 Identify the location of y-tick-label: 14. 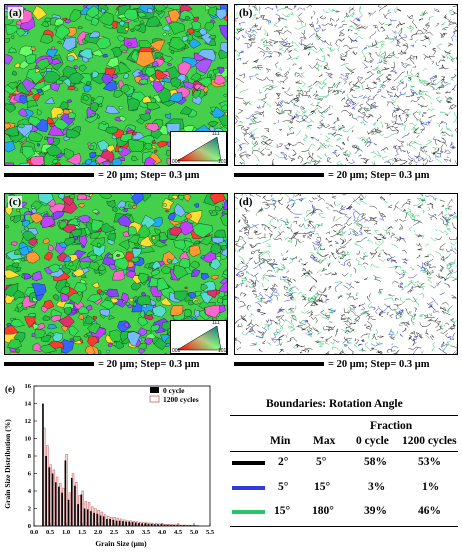
(28, 404).